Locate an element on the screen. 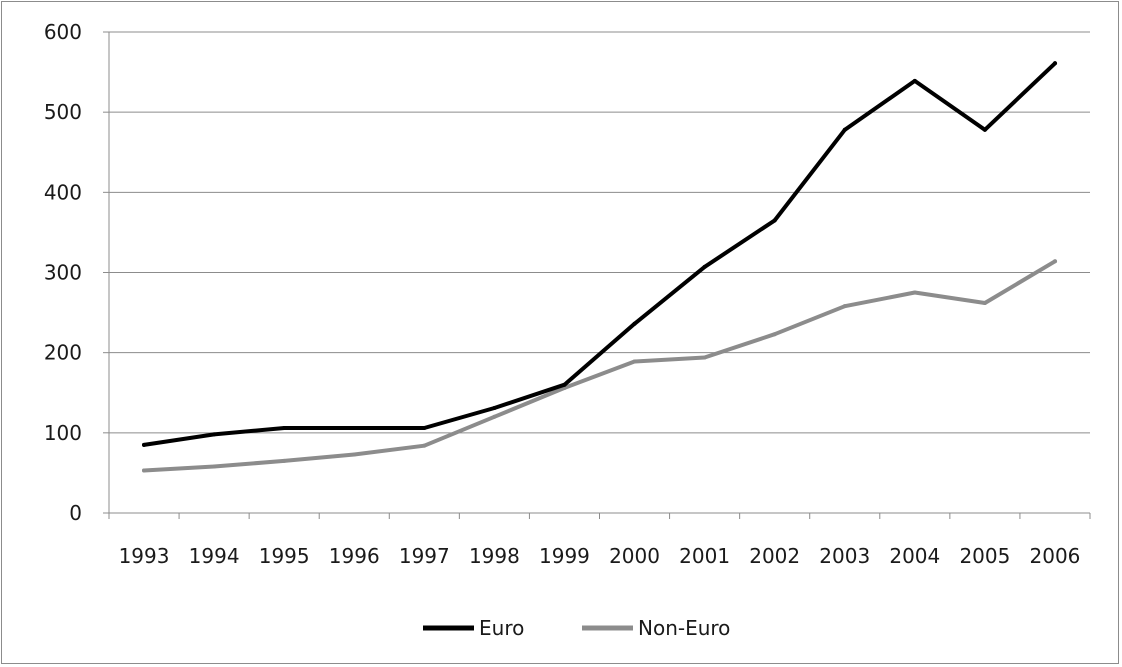  y-tick-label: 0 is located at coordinates (75, 513).